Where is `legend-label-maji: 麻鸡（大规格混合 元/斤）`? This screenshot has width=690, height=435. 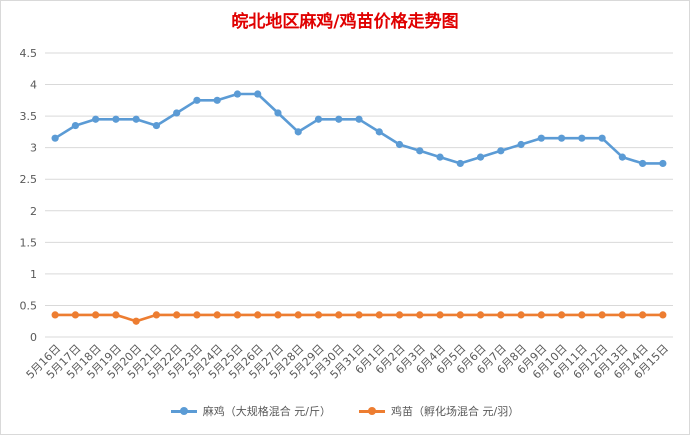
legend-label-maji: 麻鸡（大规格混合 元/斤） is located at coordinates (266, 411).